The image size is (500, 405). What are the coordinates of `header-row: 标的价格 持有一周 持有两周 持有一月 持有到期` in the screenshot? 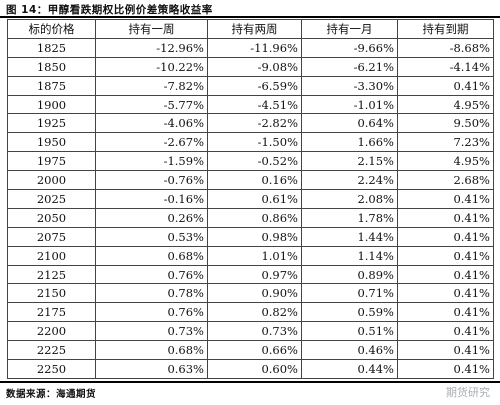 It's located at (250, 29).